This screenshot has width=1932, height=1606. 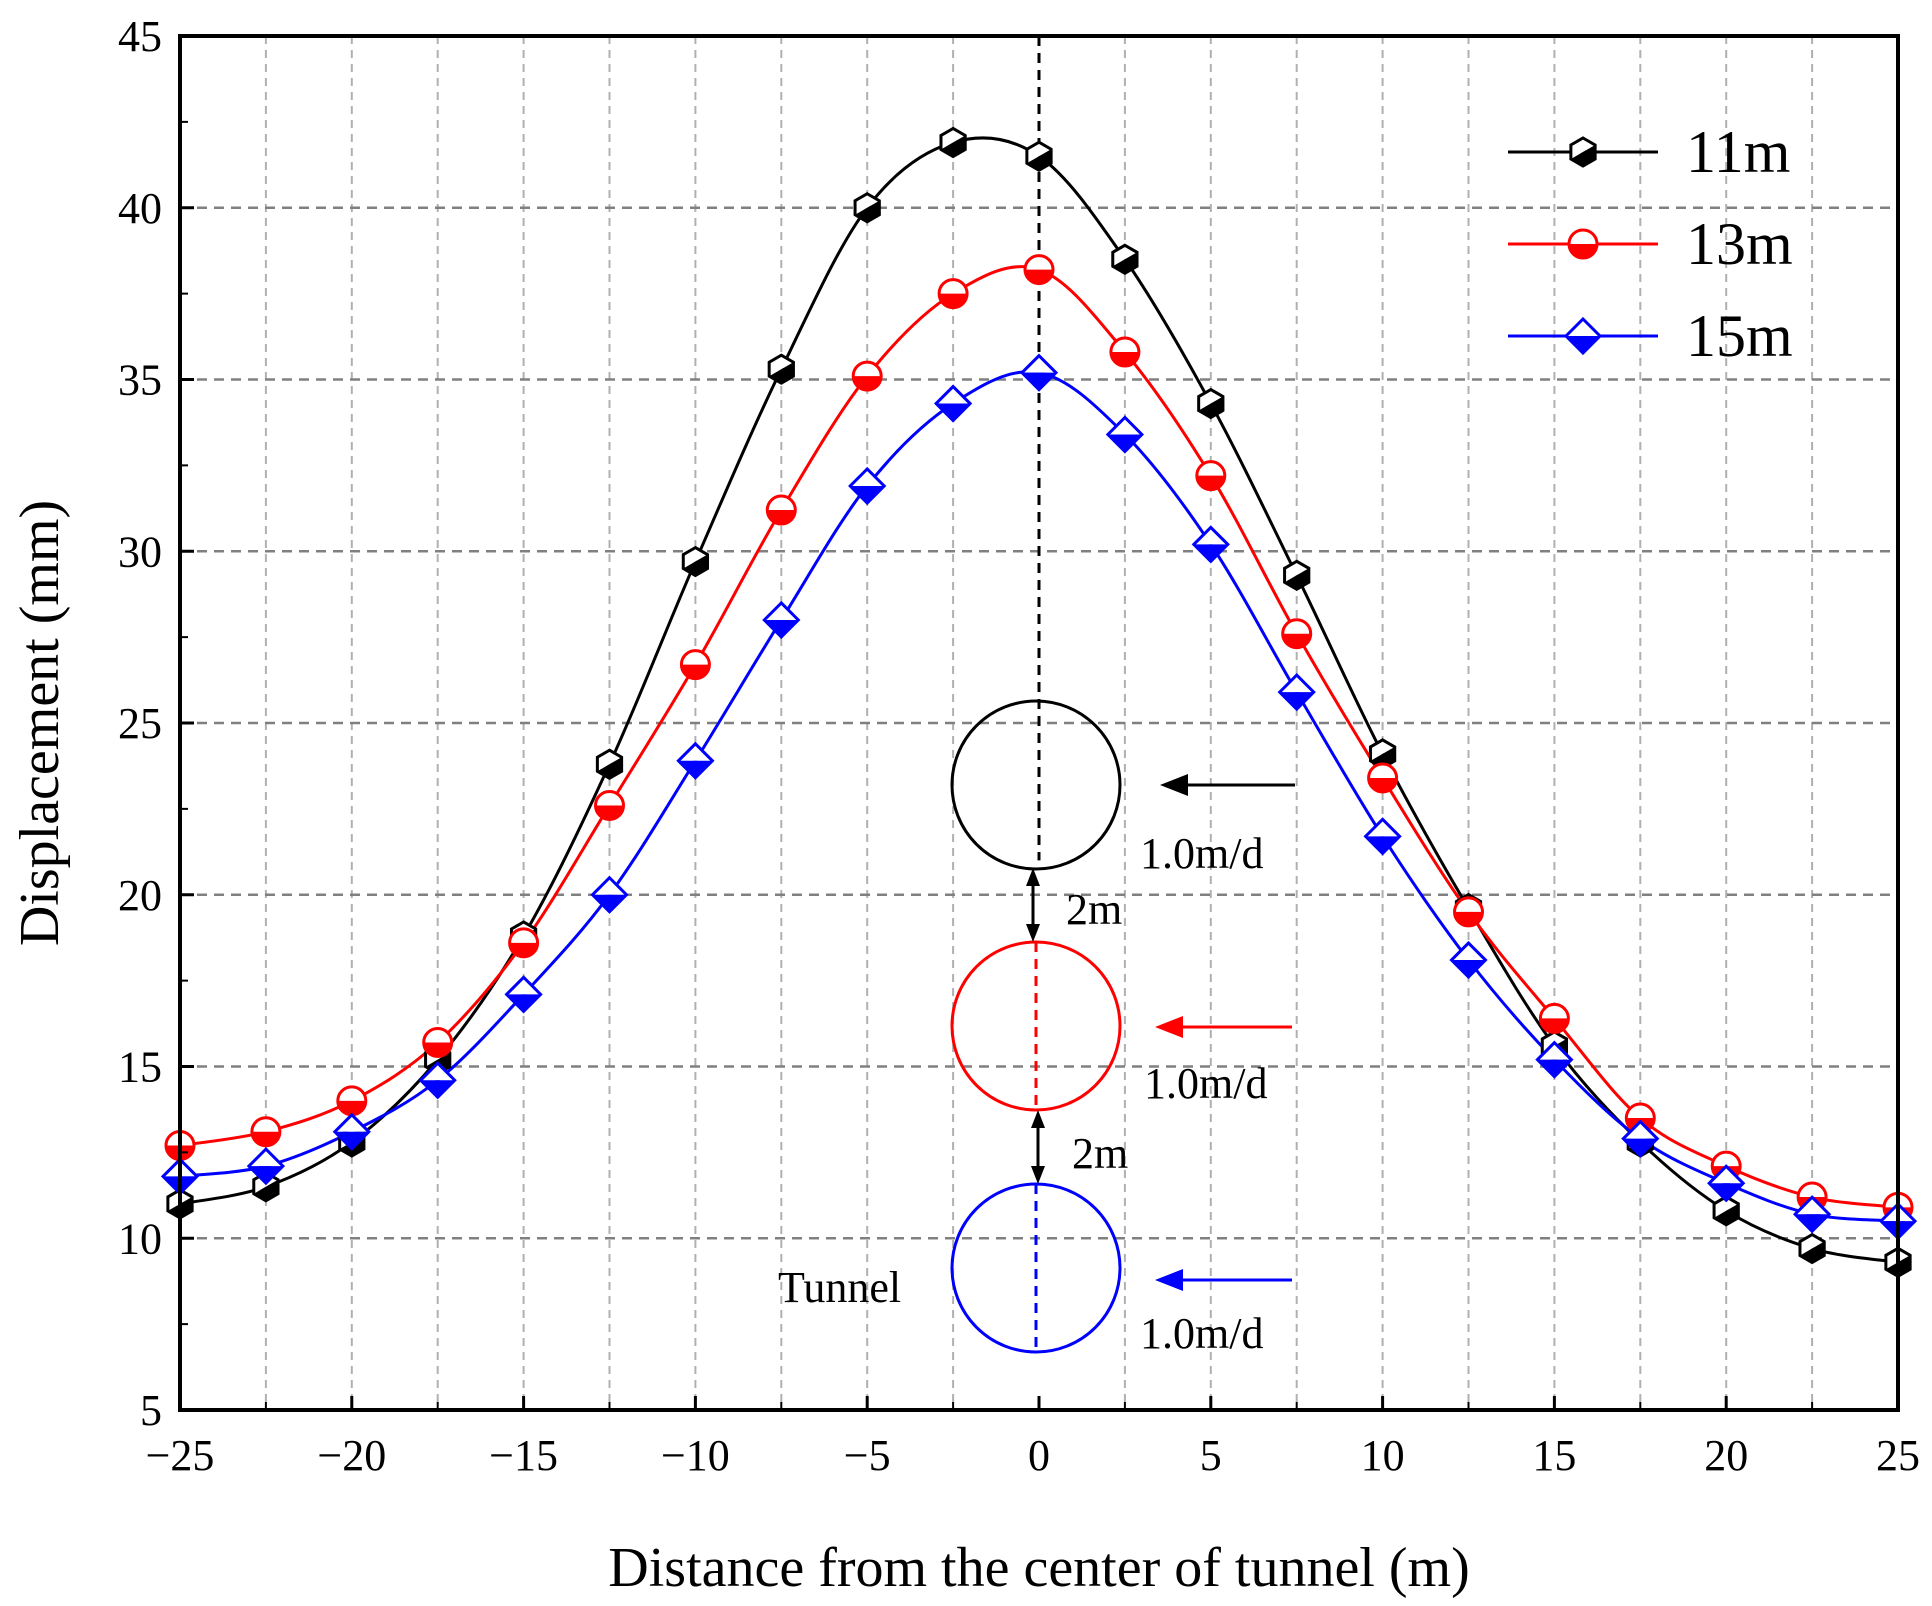 I want to click on spacing-arrowhead-down-bottom, so click(x=1038, y=1175).